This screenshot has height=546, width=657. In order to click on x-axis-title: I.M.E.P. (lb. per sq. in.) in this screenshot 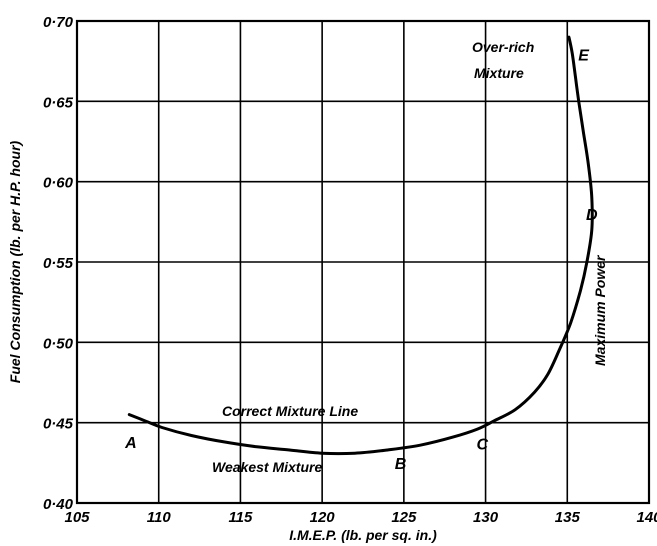, I will do `click(363, 535)`.